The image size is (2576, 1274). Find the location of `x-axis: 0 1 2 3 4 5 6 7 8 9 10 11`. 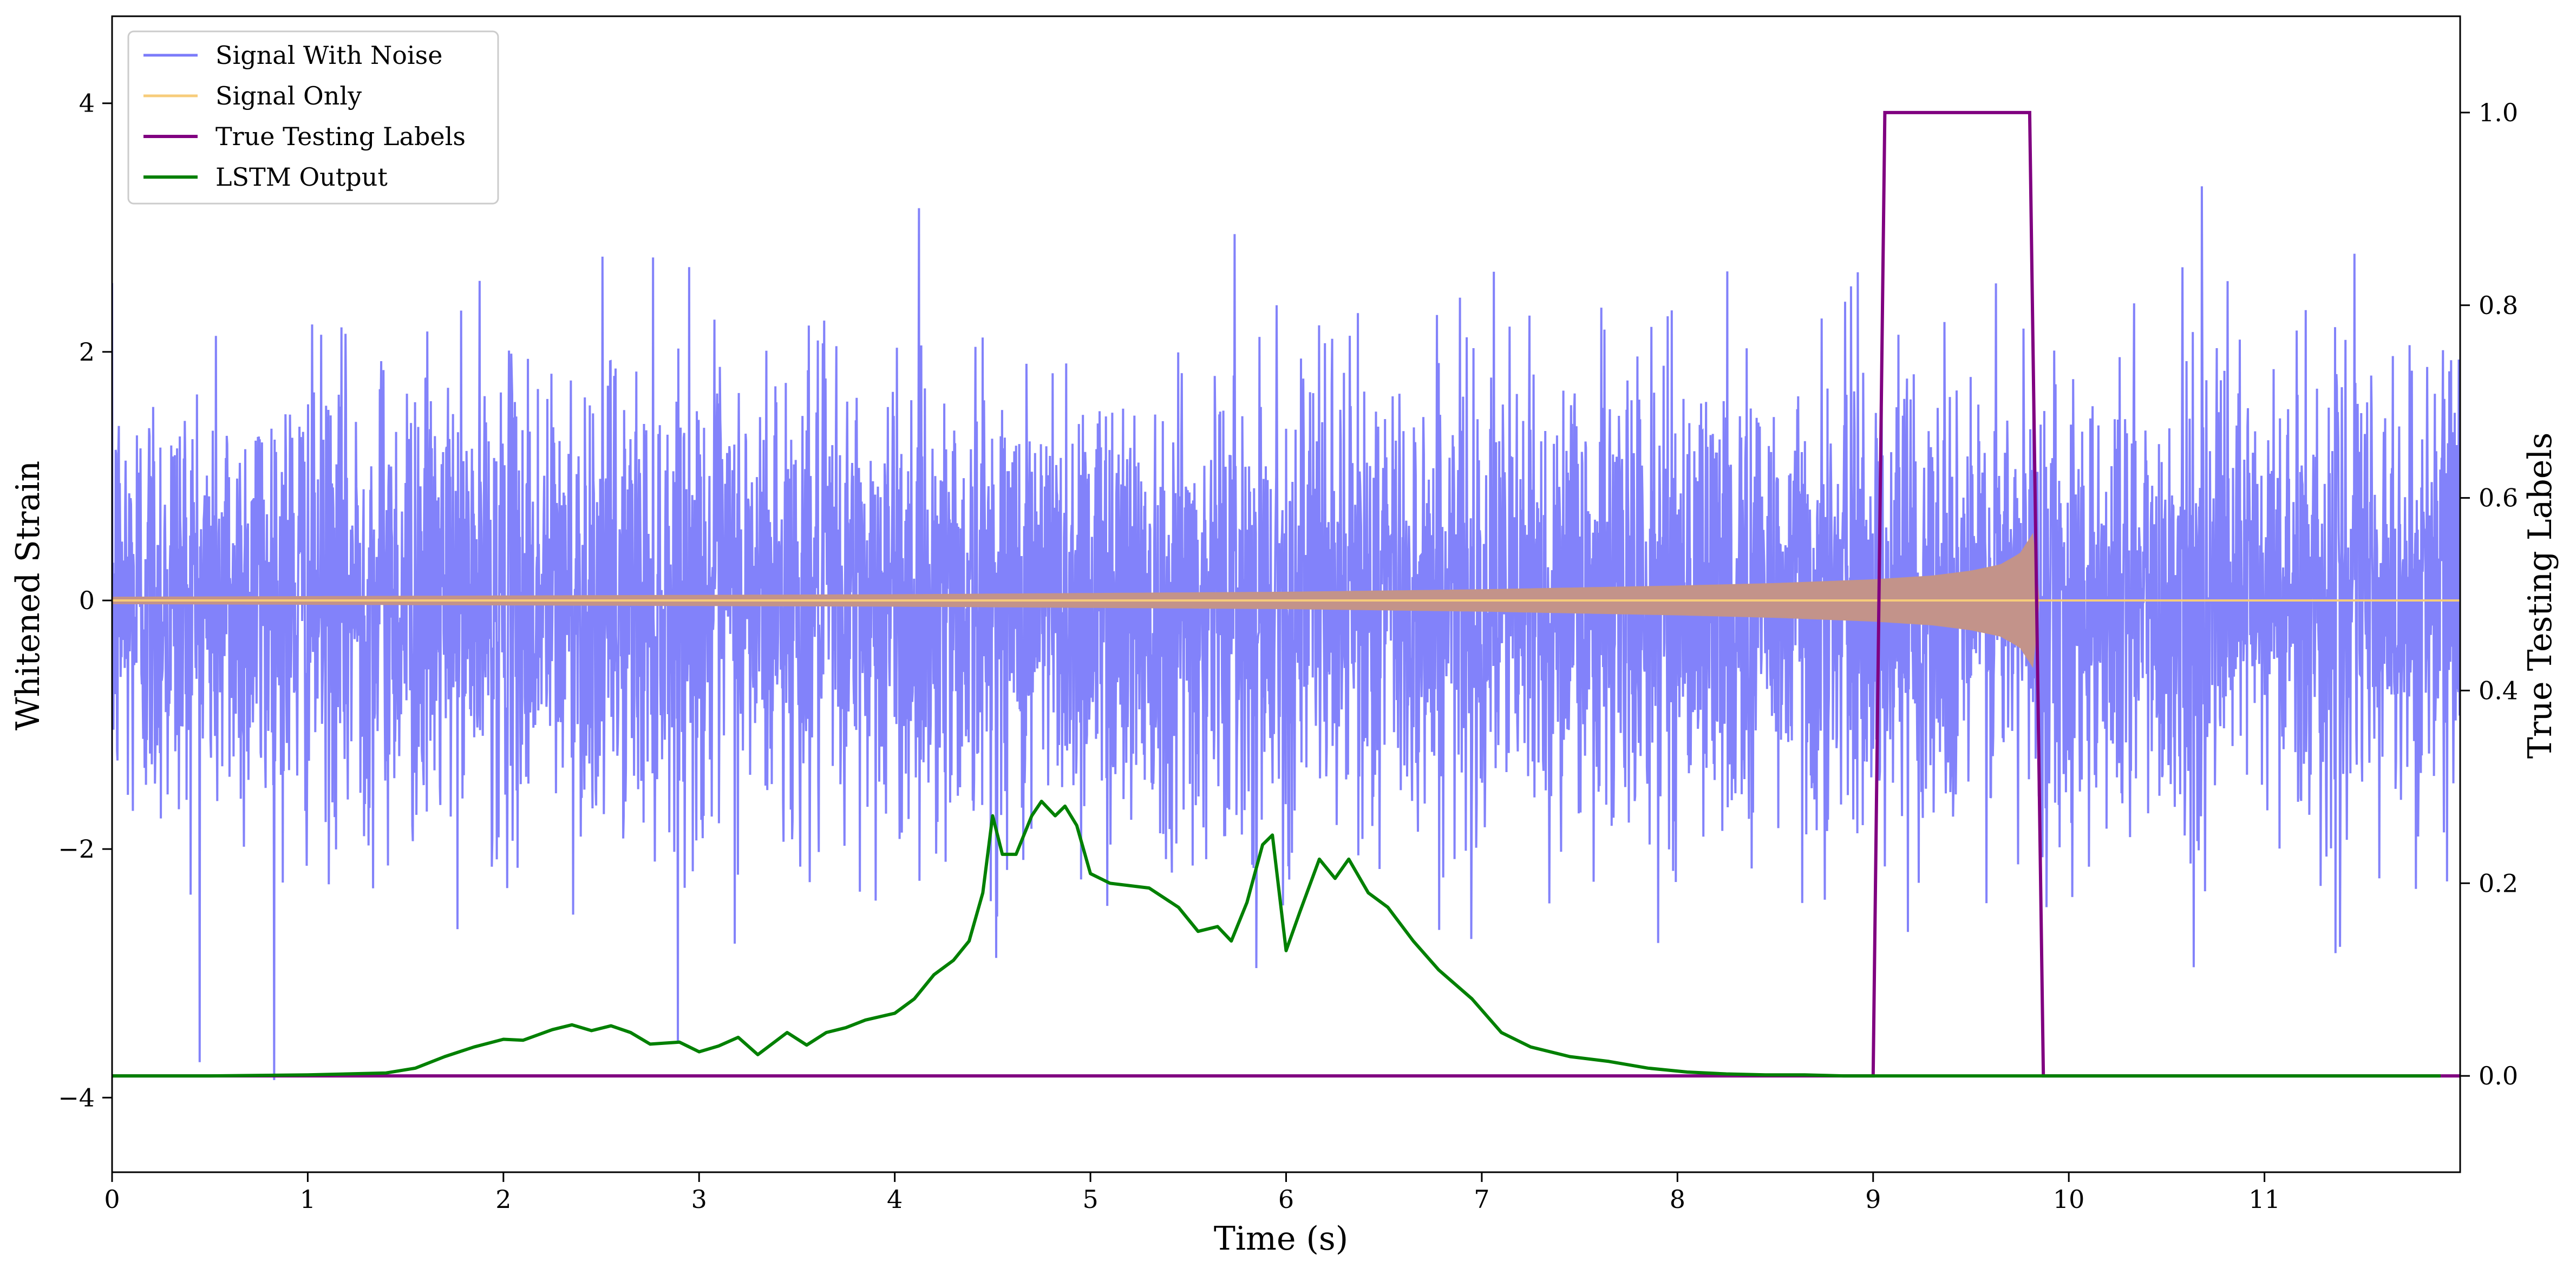

x-axis: 0 1 2 3 4 5 6 7 8 9 10 11 is located at coordinates (1192, 1193).